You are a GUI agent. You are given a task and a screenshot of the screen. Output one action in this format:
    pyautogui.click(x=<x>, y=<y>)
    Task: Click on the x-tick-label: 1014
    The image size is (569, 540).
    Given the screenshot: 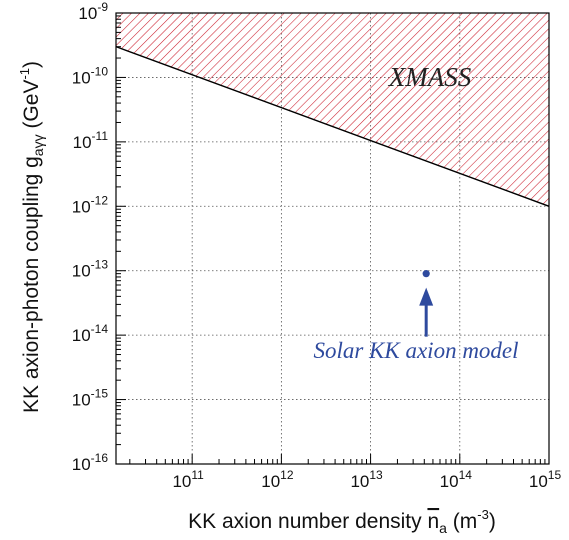 What is the action you would take?
    pyautogui.click(x=456, y=479)
    